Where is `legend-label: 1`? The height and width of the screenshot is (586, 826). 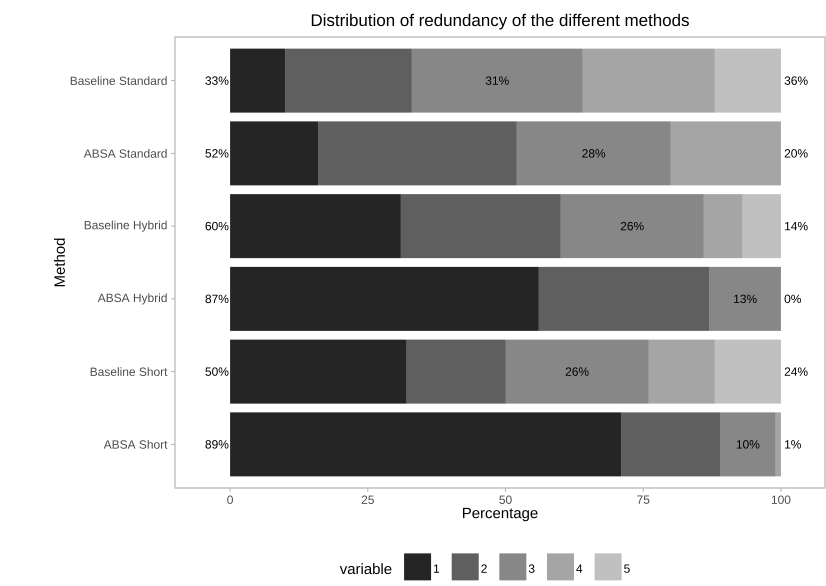
legend-label: 1 is located at coordinates (437, 568).